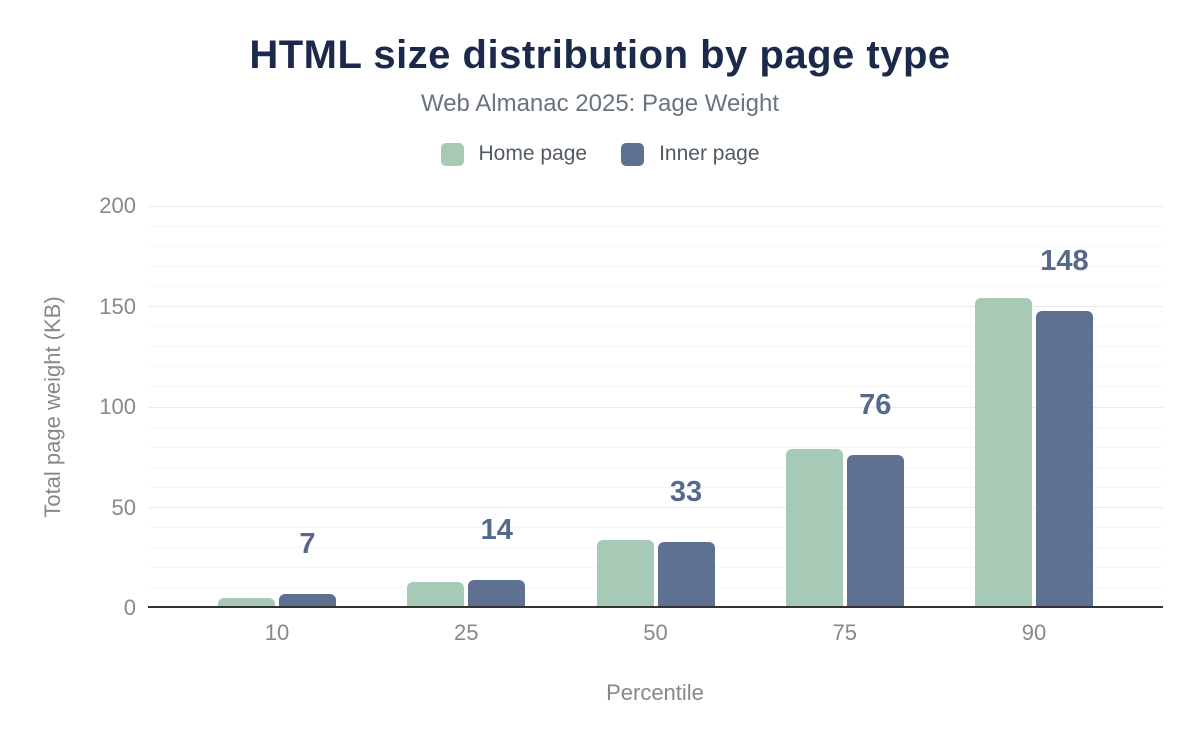 This screenshot has height=742, width=1200. What do you see at coordinates (129, 607) in the screenshot?
I see `y-tick-label: 0` at bounding box center [129, 607].